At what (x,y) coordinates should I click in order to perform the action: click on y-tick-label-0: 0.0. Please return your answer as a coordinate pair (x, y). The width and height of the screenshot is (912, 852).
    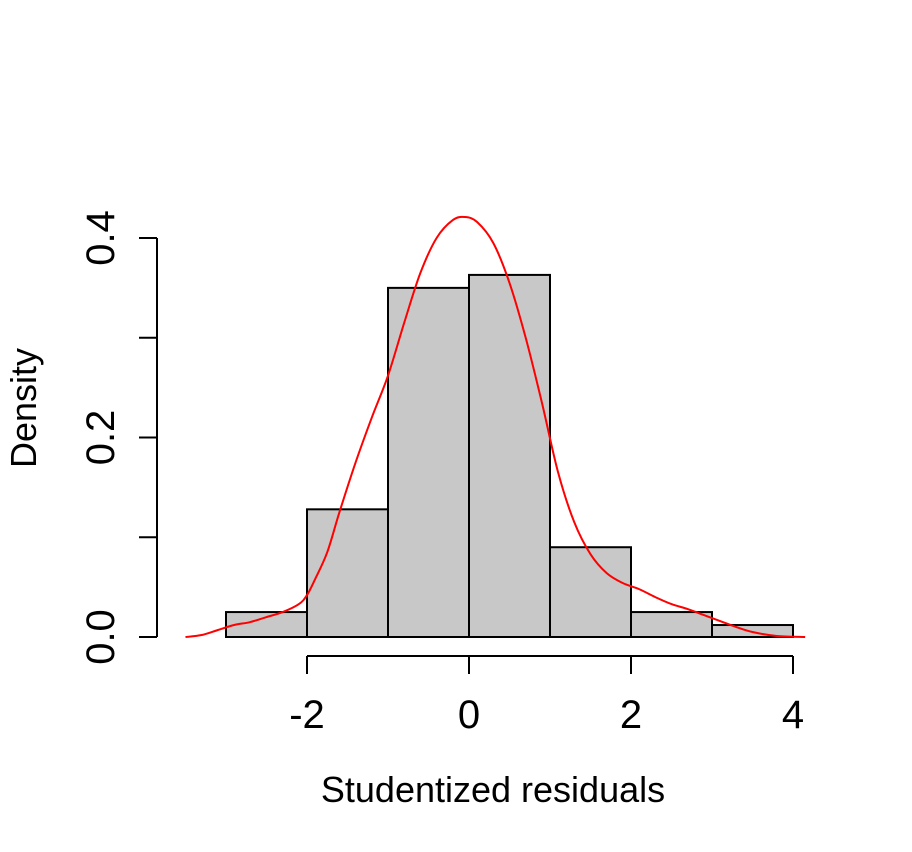
    Looking at the image, I should click on (101, 637).